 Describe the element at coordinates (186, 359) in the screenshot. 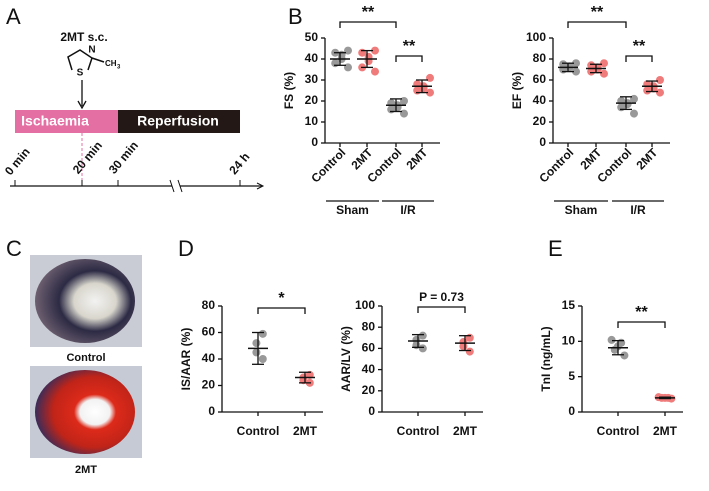

I see `y-axis-label: IS/AAR (%)` at that location.